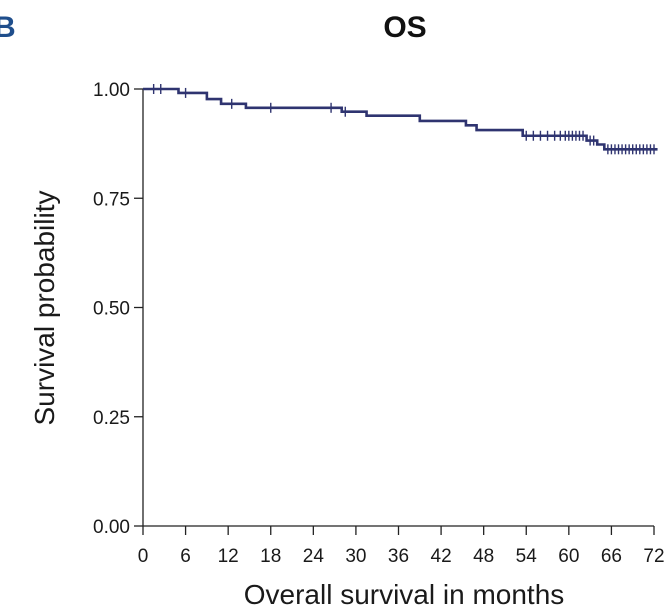 The width and height of the screenshot is (672, 611). I want to click on y-tick-label: 0.00, so click(111, 527).